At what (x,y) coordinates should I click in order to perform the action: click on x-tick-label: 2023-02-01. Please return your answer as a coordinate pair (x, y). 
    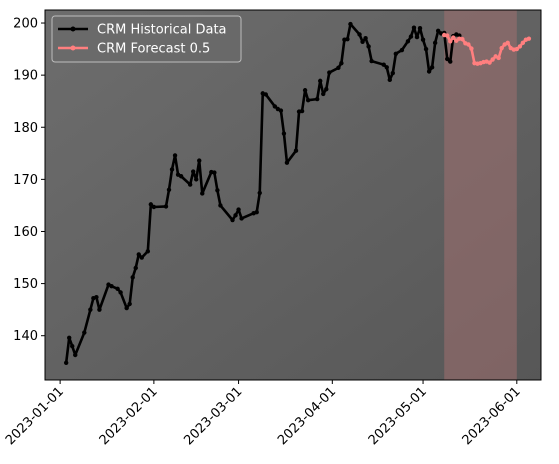
    Looking at the image, I should click on (129, 416).